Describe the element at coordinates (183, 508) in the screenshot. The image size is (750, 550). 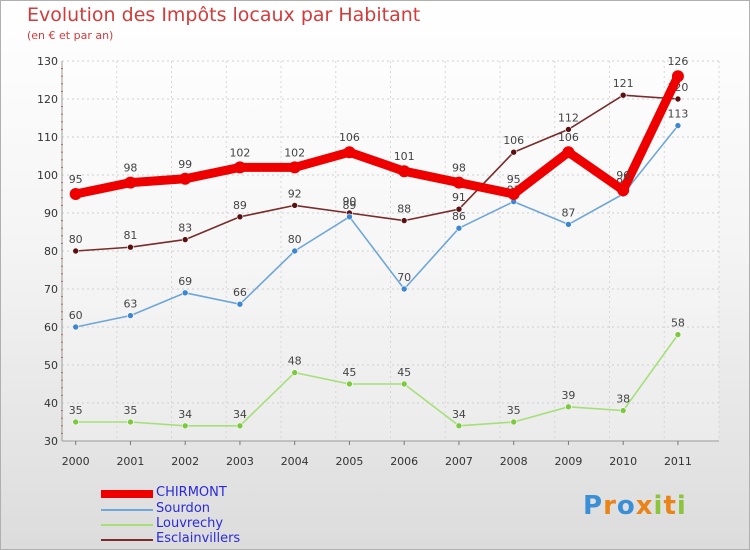
I see `legend-label: Sourdon` at that location.